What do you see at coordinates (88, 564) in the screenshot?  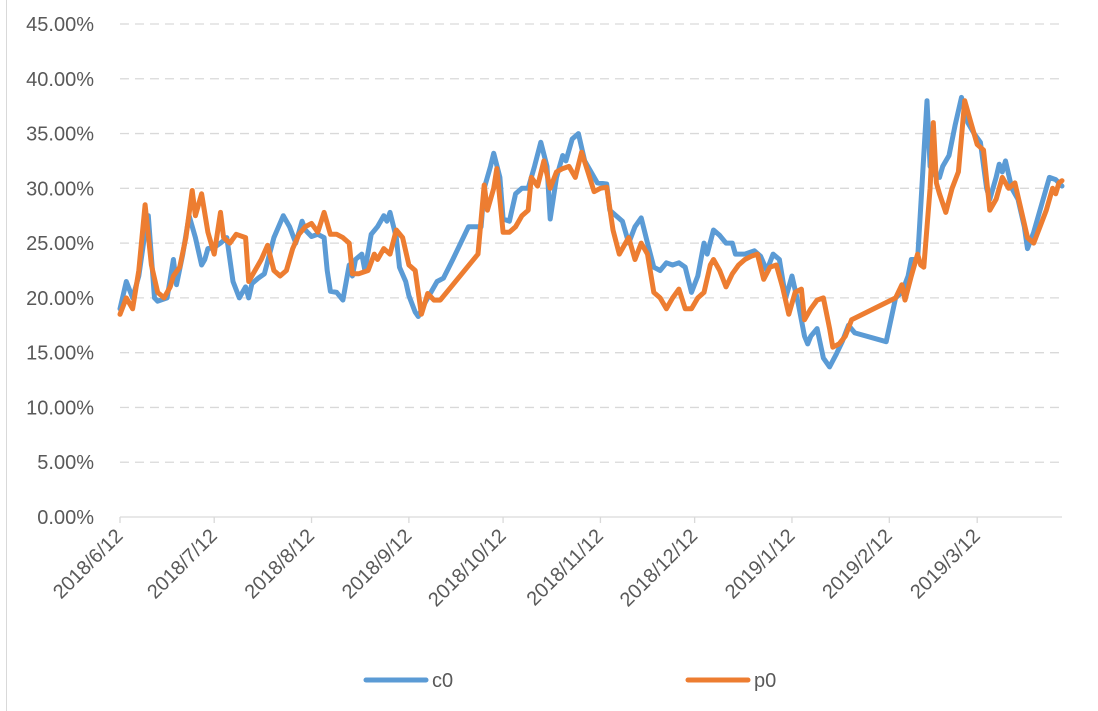 I see `x-tick-label: 2018/6/12` at bounding box center [88, 564].